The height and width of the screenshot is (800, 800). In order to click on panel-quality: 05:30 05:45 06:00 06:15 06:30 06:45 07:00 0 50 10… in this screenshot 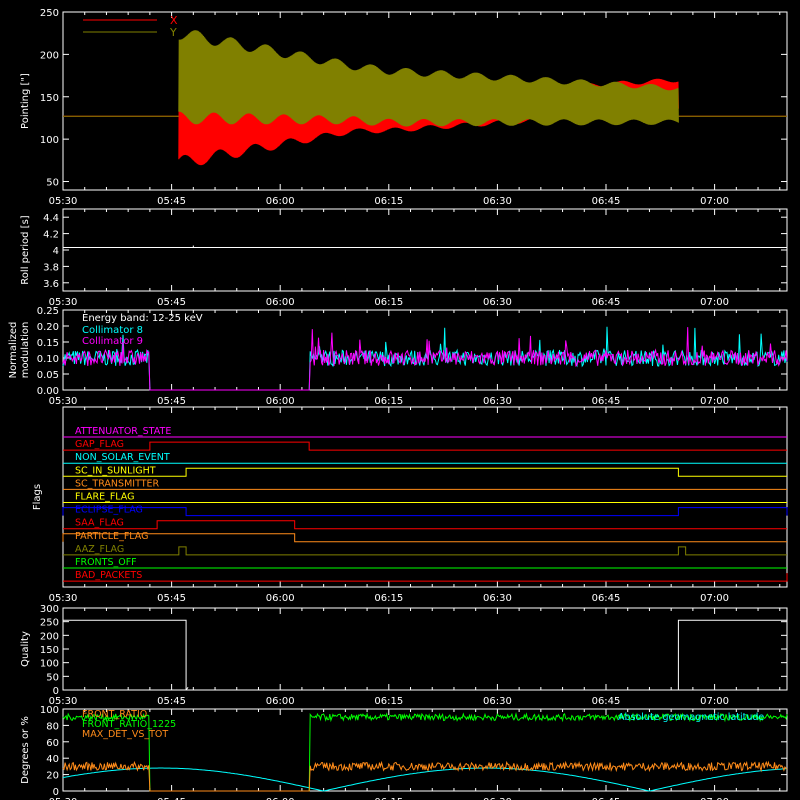, I will do `click(404, 655)`.